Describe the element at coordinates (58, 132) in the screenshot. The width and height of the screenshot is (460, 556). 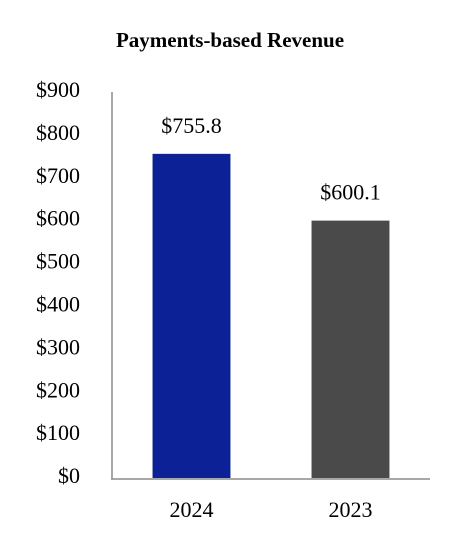
I see `y-tick-label: $800` at that location.